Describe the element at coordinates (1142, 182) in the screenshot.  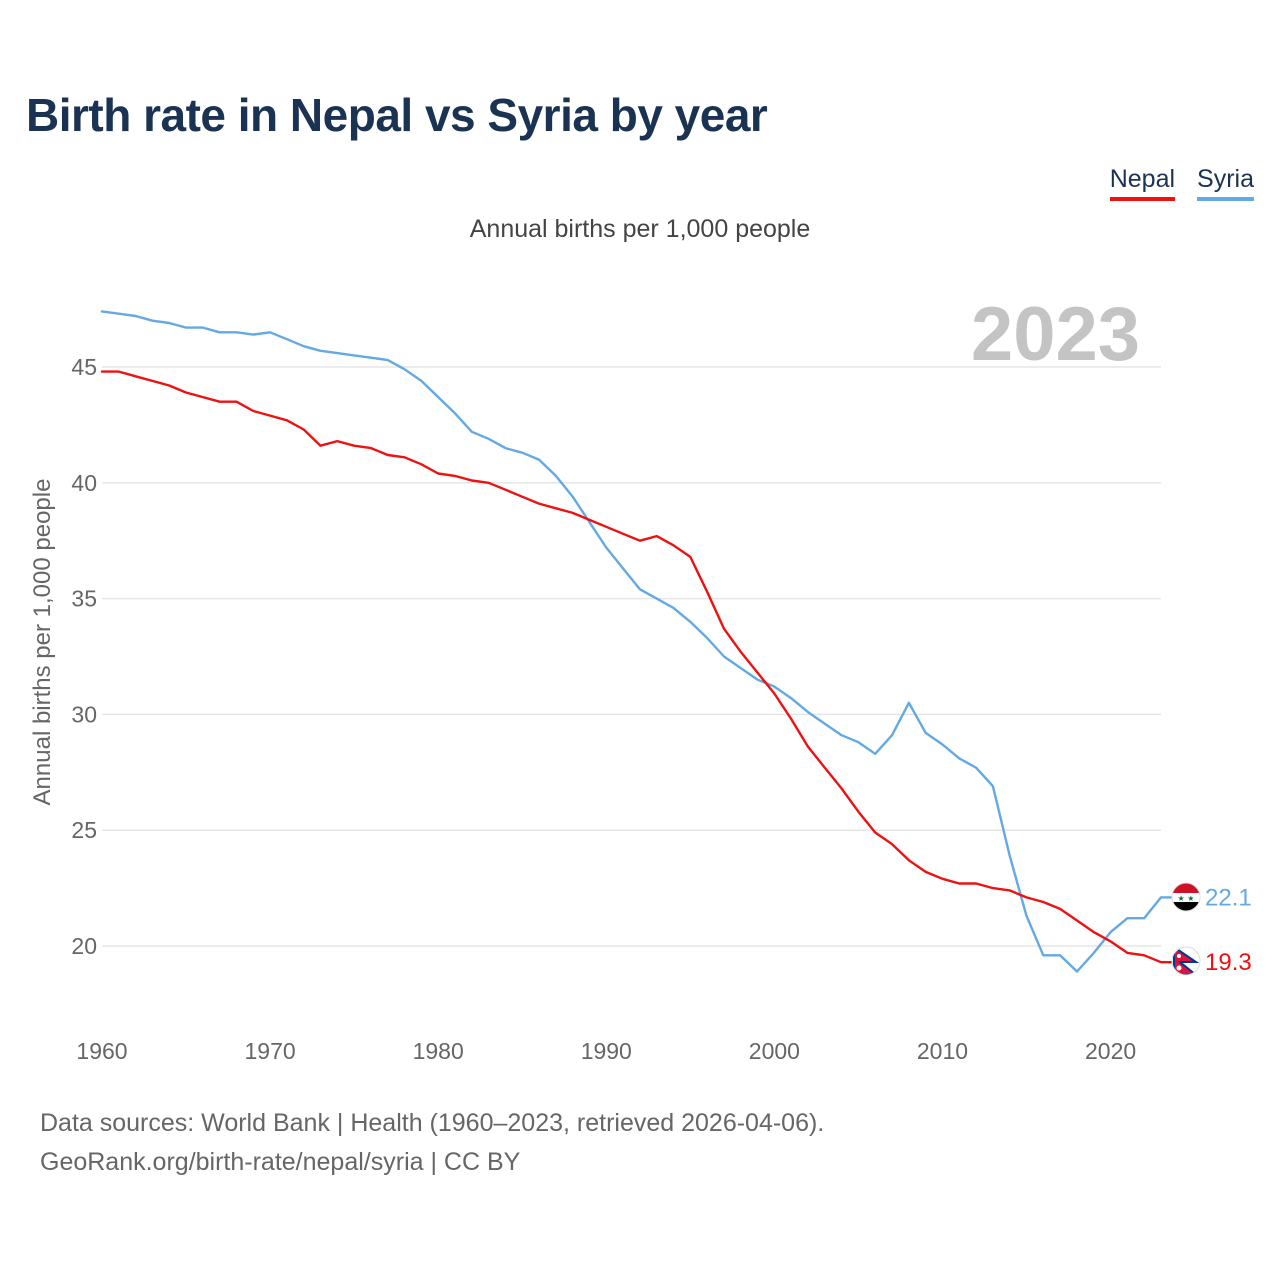
I see `legend-item-nepal: Nepal` at that location.